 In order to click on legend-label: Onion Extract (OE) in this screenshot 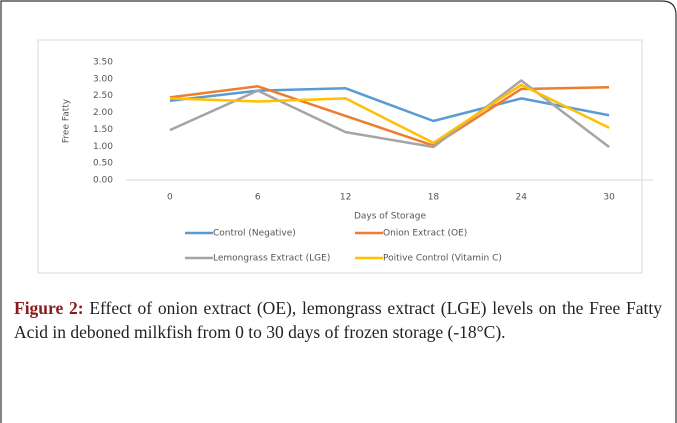, I will do `click(425, 234)`.